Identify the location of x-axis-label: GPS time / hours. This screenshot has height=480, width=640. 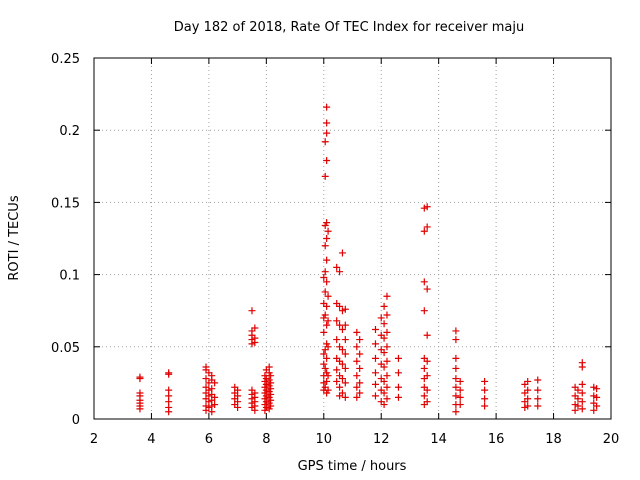
(352, 466).